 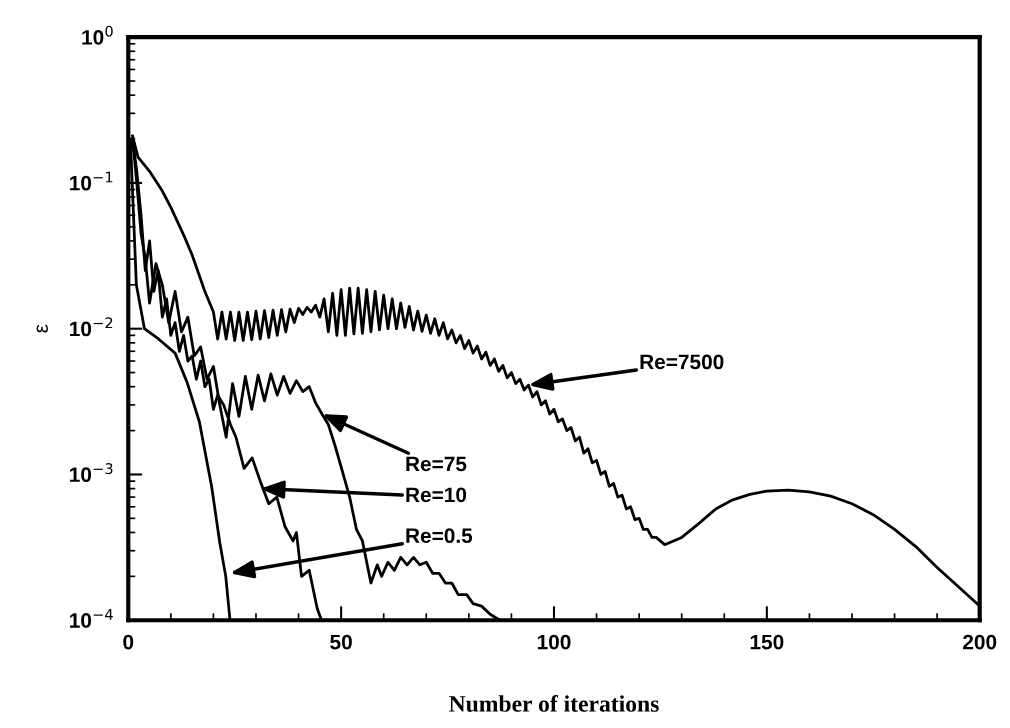 What do you see at coordinates (341, 642) in the screenshot?
I see `x-tick-label: 50` at bounding box center [341, 642].